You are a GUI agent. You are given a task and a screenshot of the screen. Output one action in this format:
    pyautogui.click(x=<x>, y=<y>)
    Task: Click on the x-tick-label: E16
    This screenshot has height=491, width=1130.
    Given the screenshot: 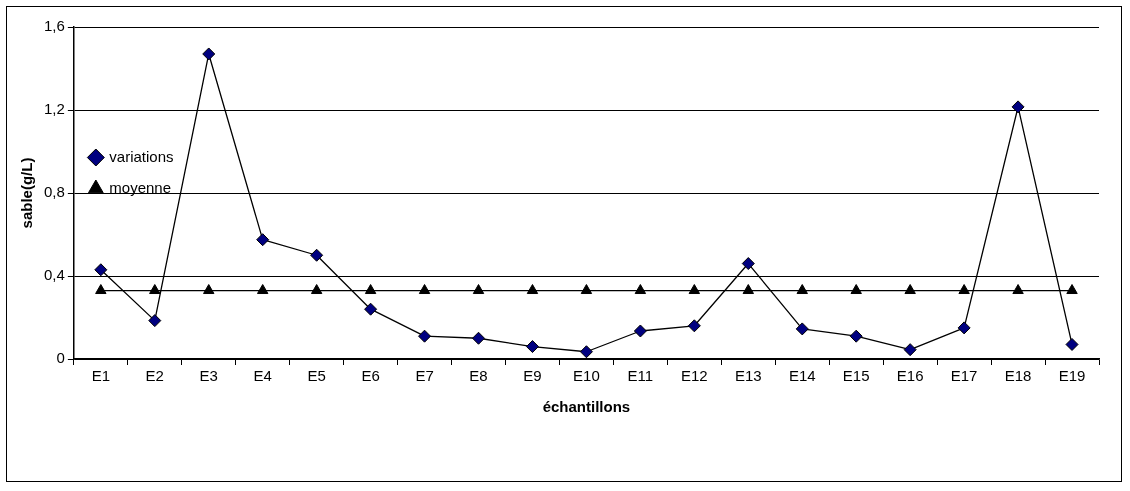 What is the action you would take?
    pyautogui.click(x=910, y=376)
    